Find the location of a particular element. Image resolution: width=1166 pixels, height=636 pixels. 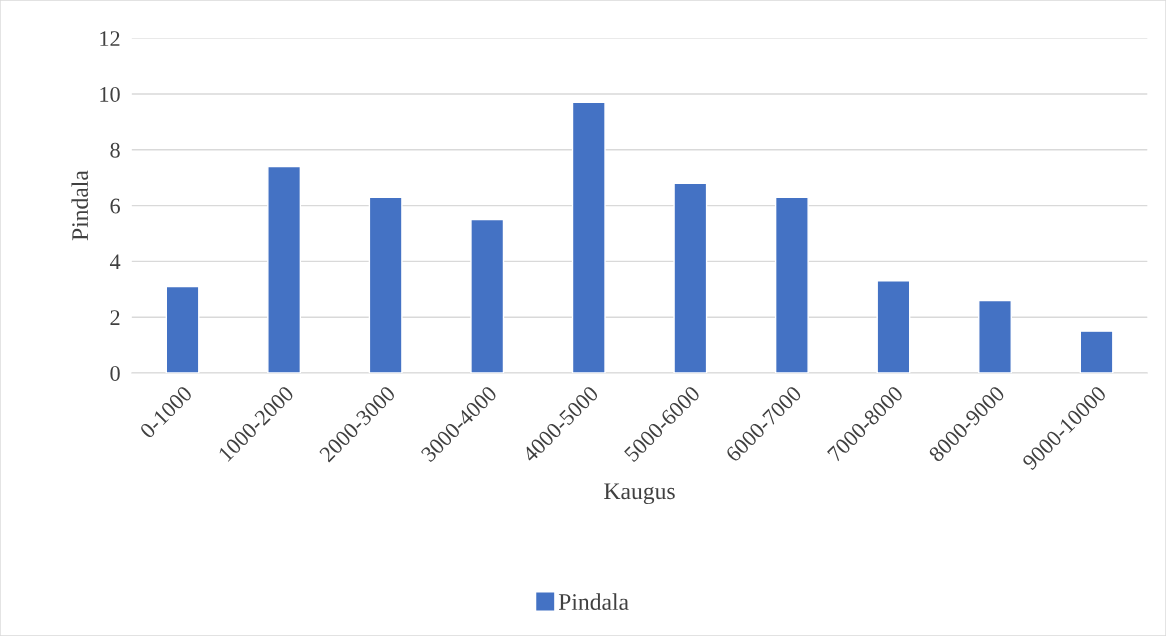

y-tick-label: 4 is located at coordinates (115, 262).